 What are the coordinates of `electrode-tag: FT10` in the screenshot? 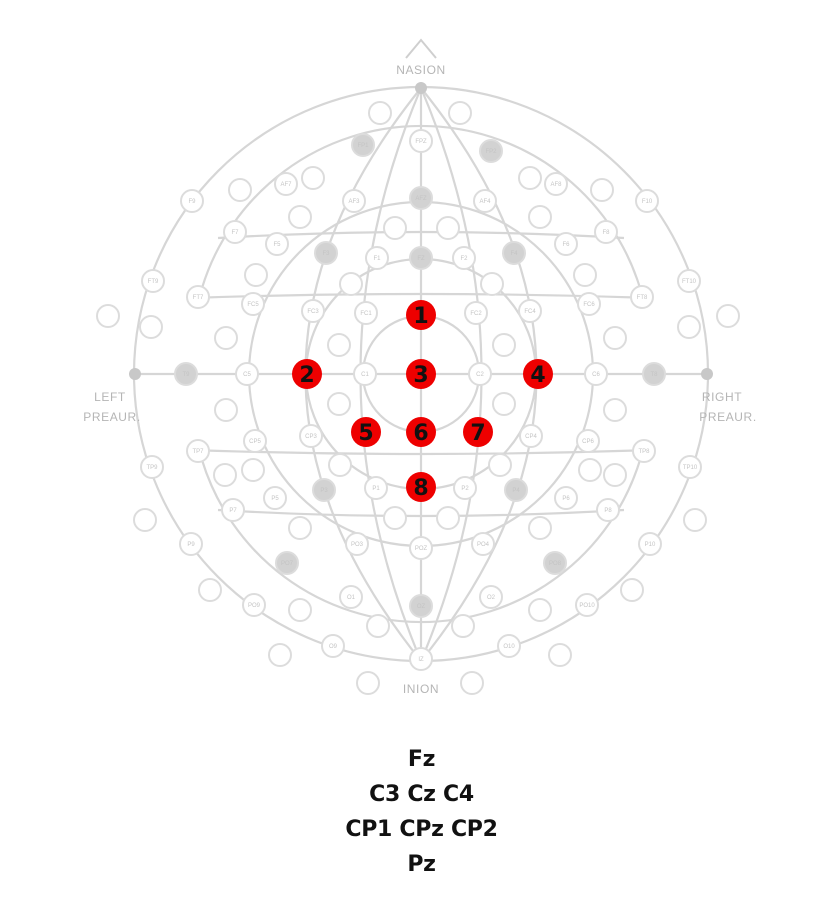 It's located at (689, 282).